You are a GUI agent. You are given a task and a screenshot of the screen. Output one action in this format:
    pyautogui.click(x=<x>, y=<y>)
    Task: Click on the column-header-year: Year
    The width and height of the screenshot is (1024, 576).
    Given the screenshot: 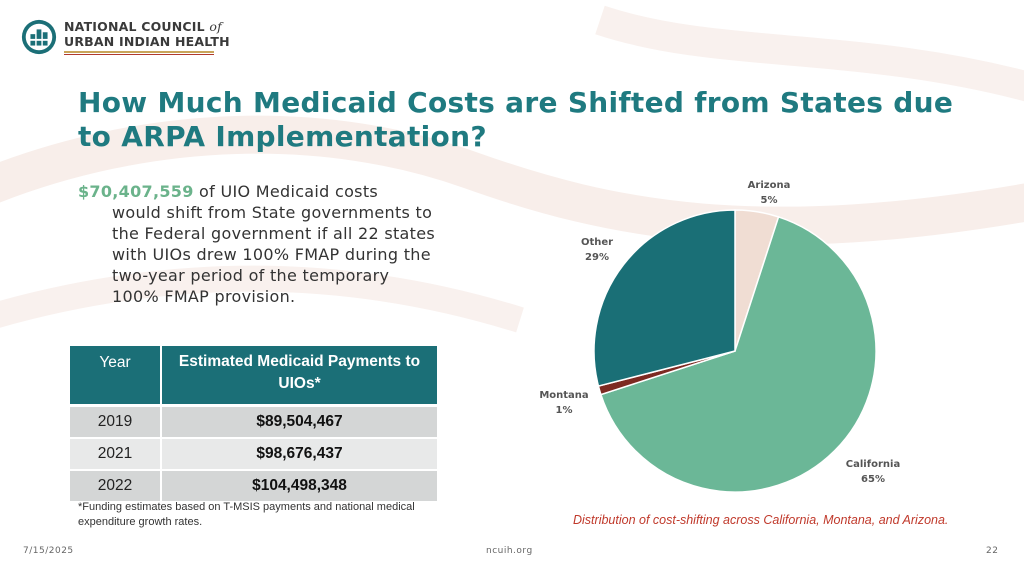 What is the action you would take?
    pyautogui.click(x=115, y=376)
    